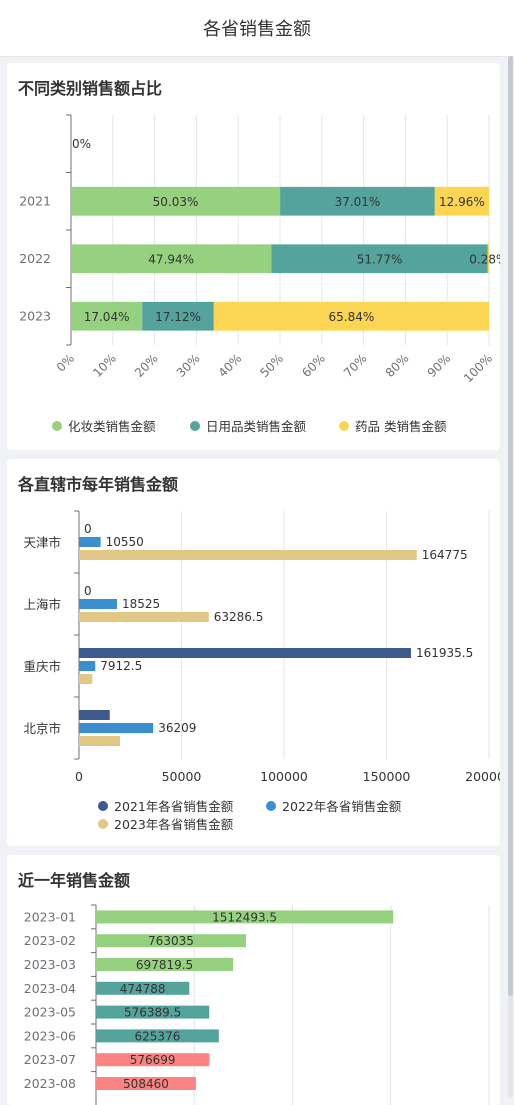  Describe the element at coordinates (81, 144) in the screenshot. I see `empty-row-label: 0%` at that location.